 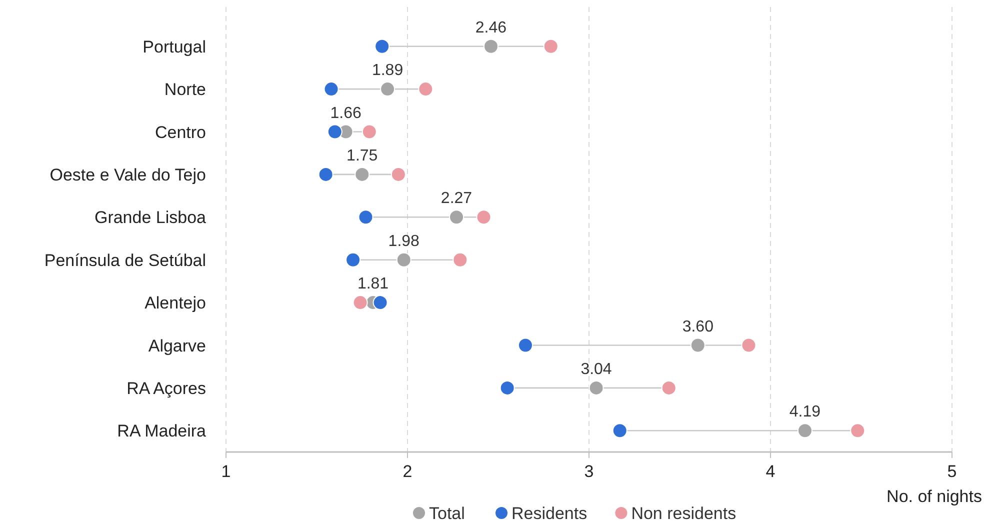 What do you see at coordinates (128, 174) in the screenshot?
I see `y-tick-label: Oeste e Vale do Tejo` at bounding box center [128, 174].